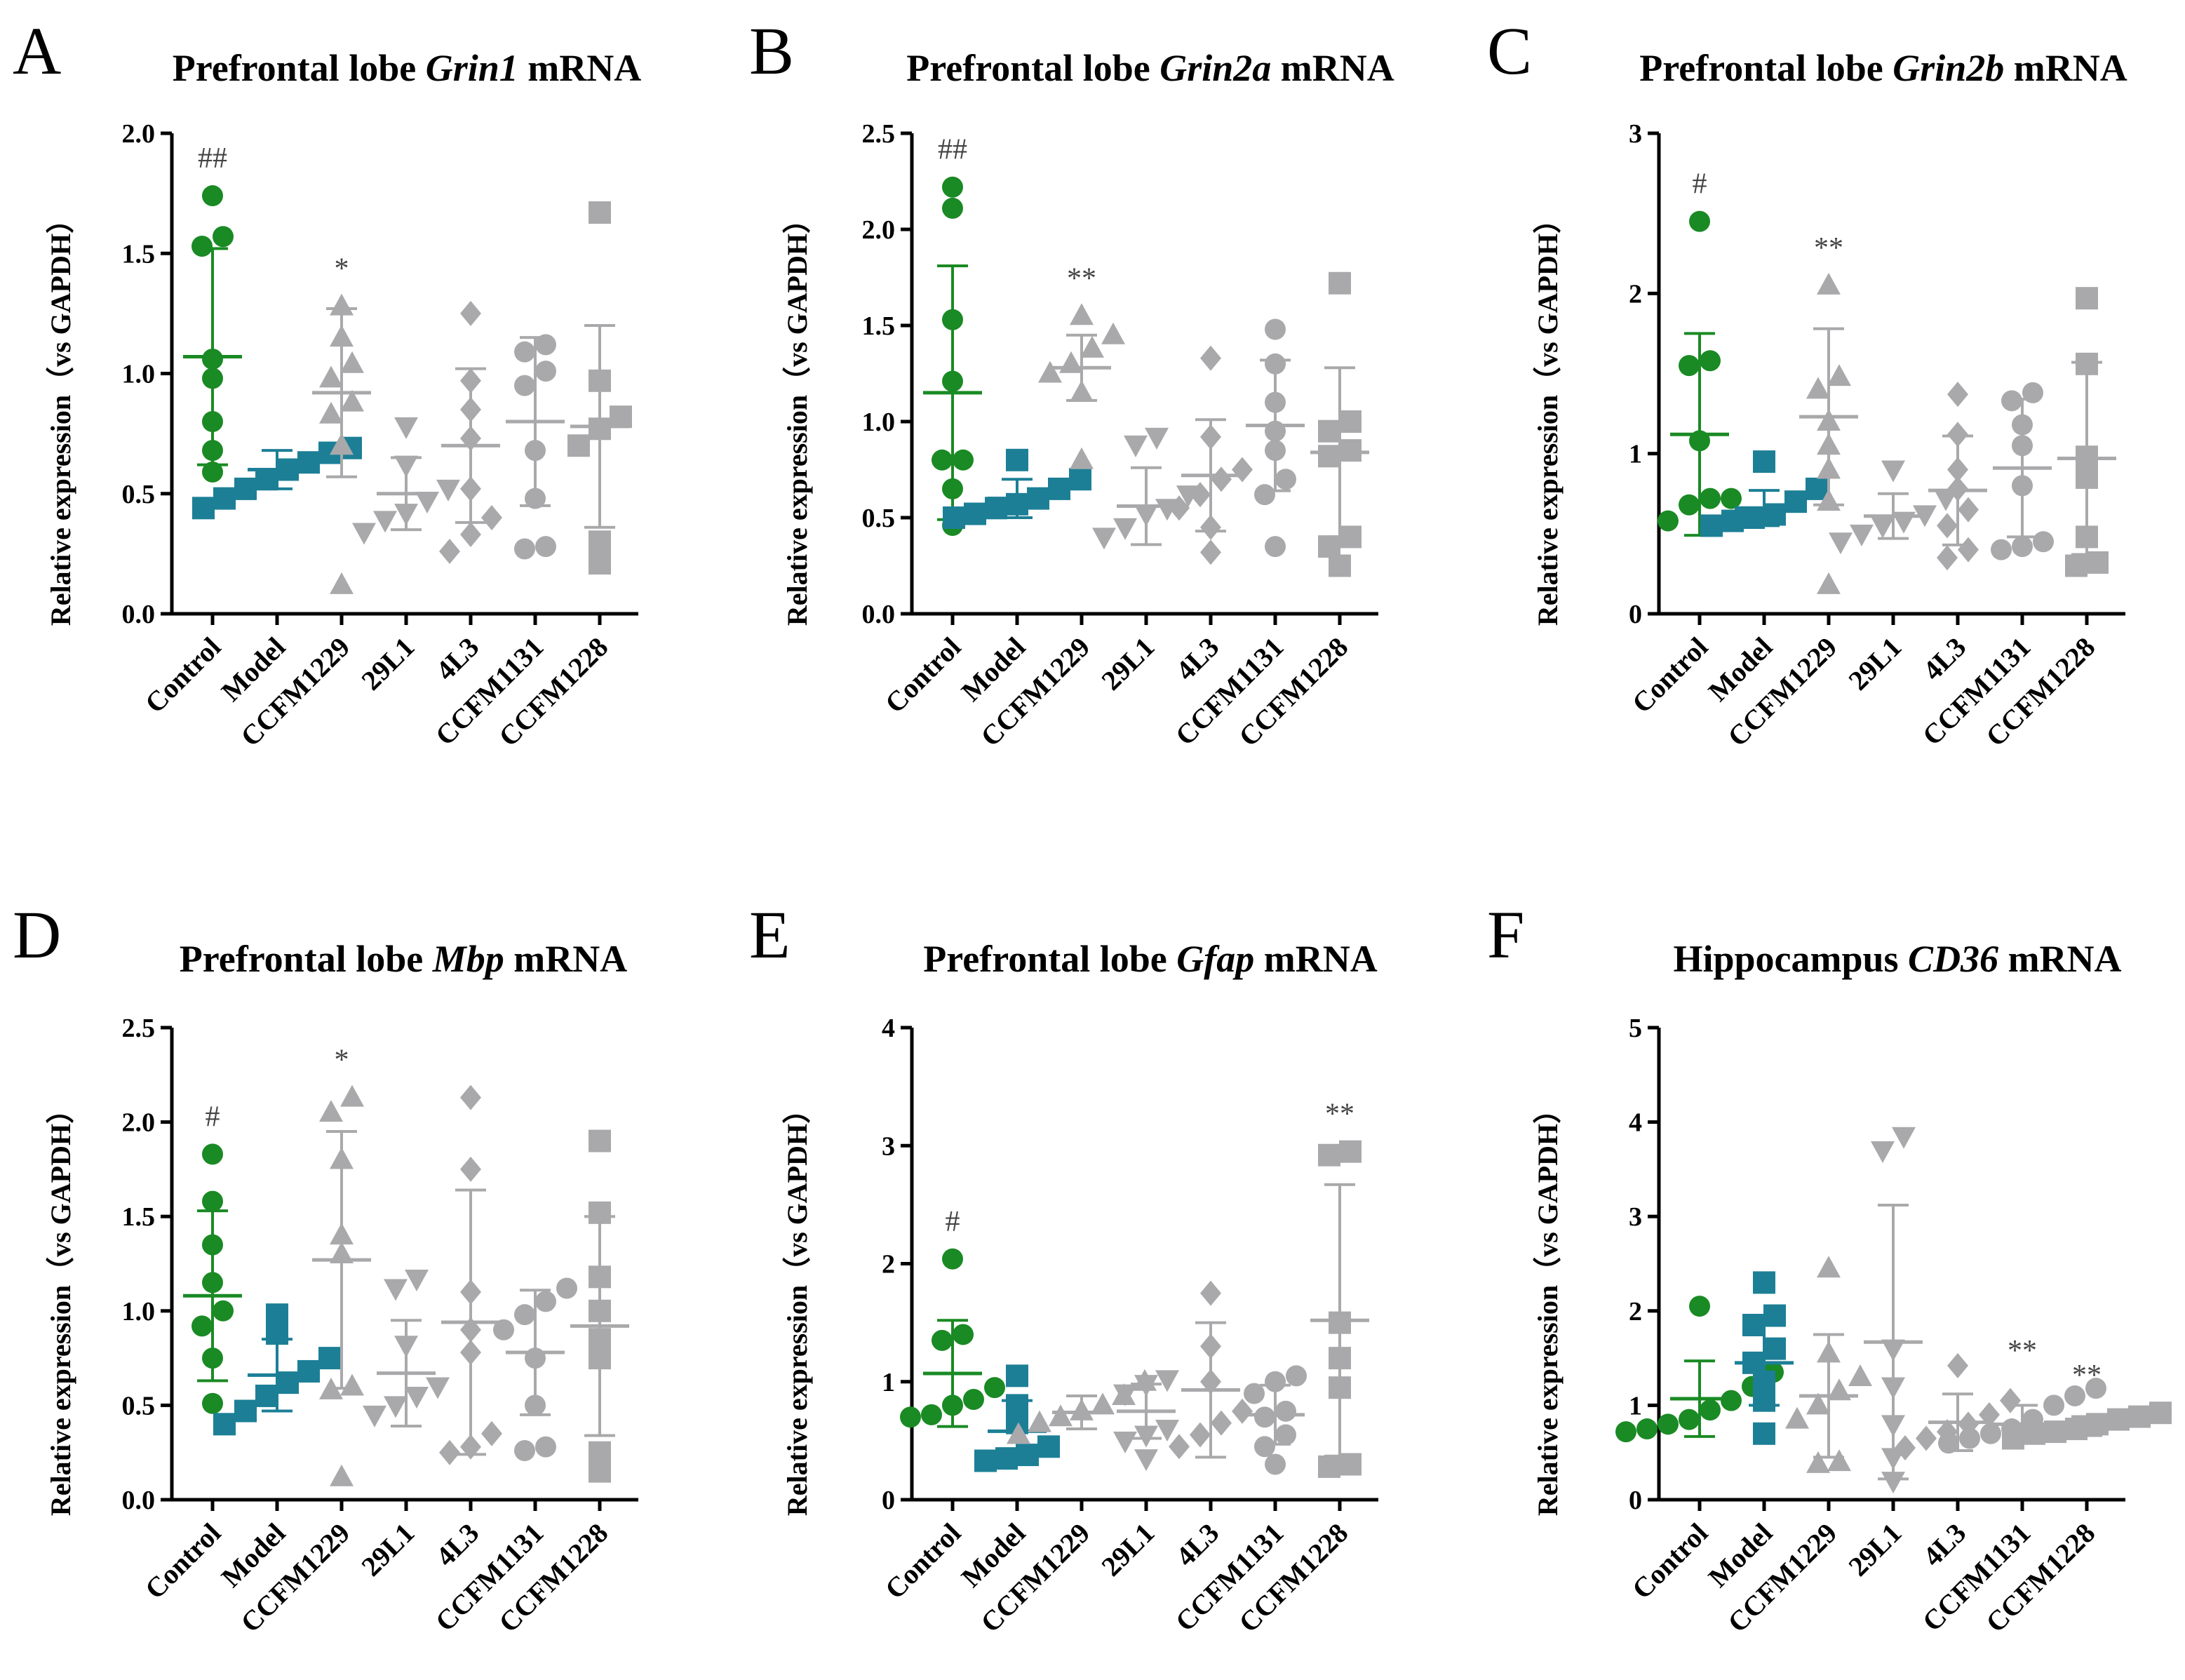  Describe the element at coordinates (879, 134) in the screenshot. I see `y-tick-label: 2.5` at that location.